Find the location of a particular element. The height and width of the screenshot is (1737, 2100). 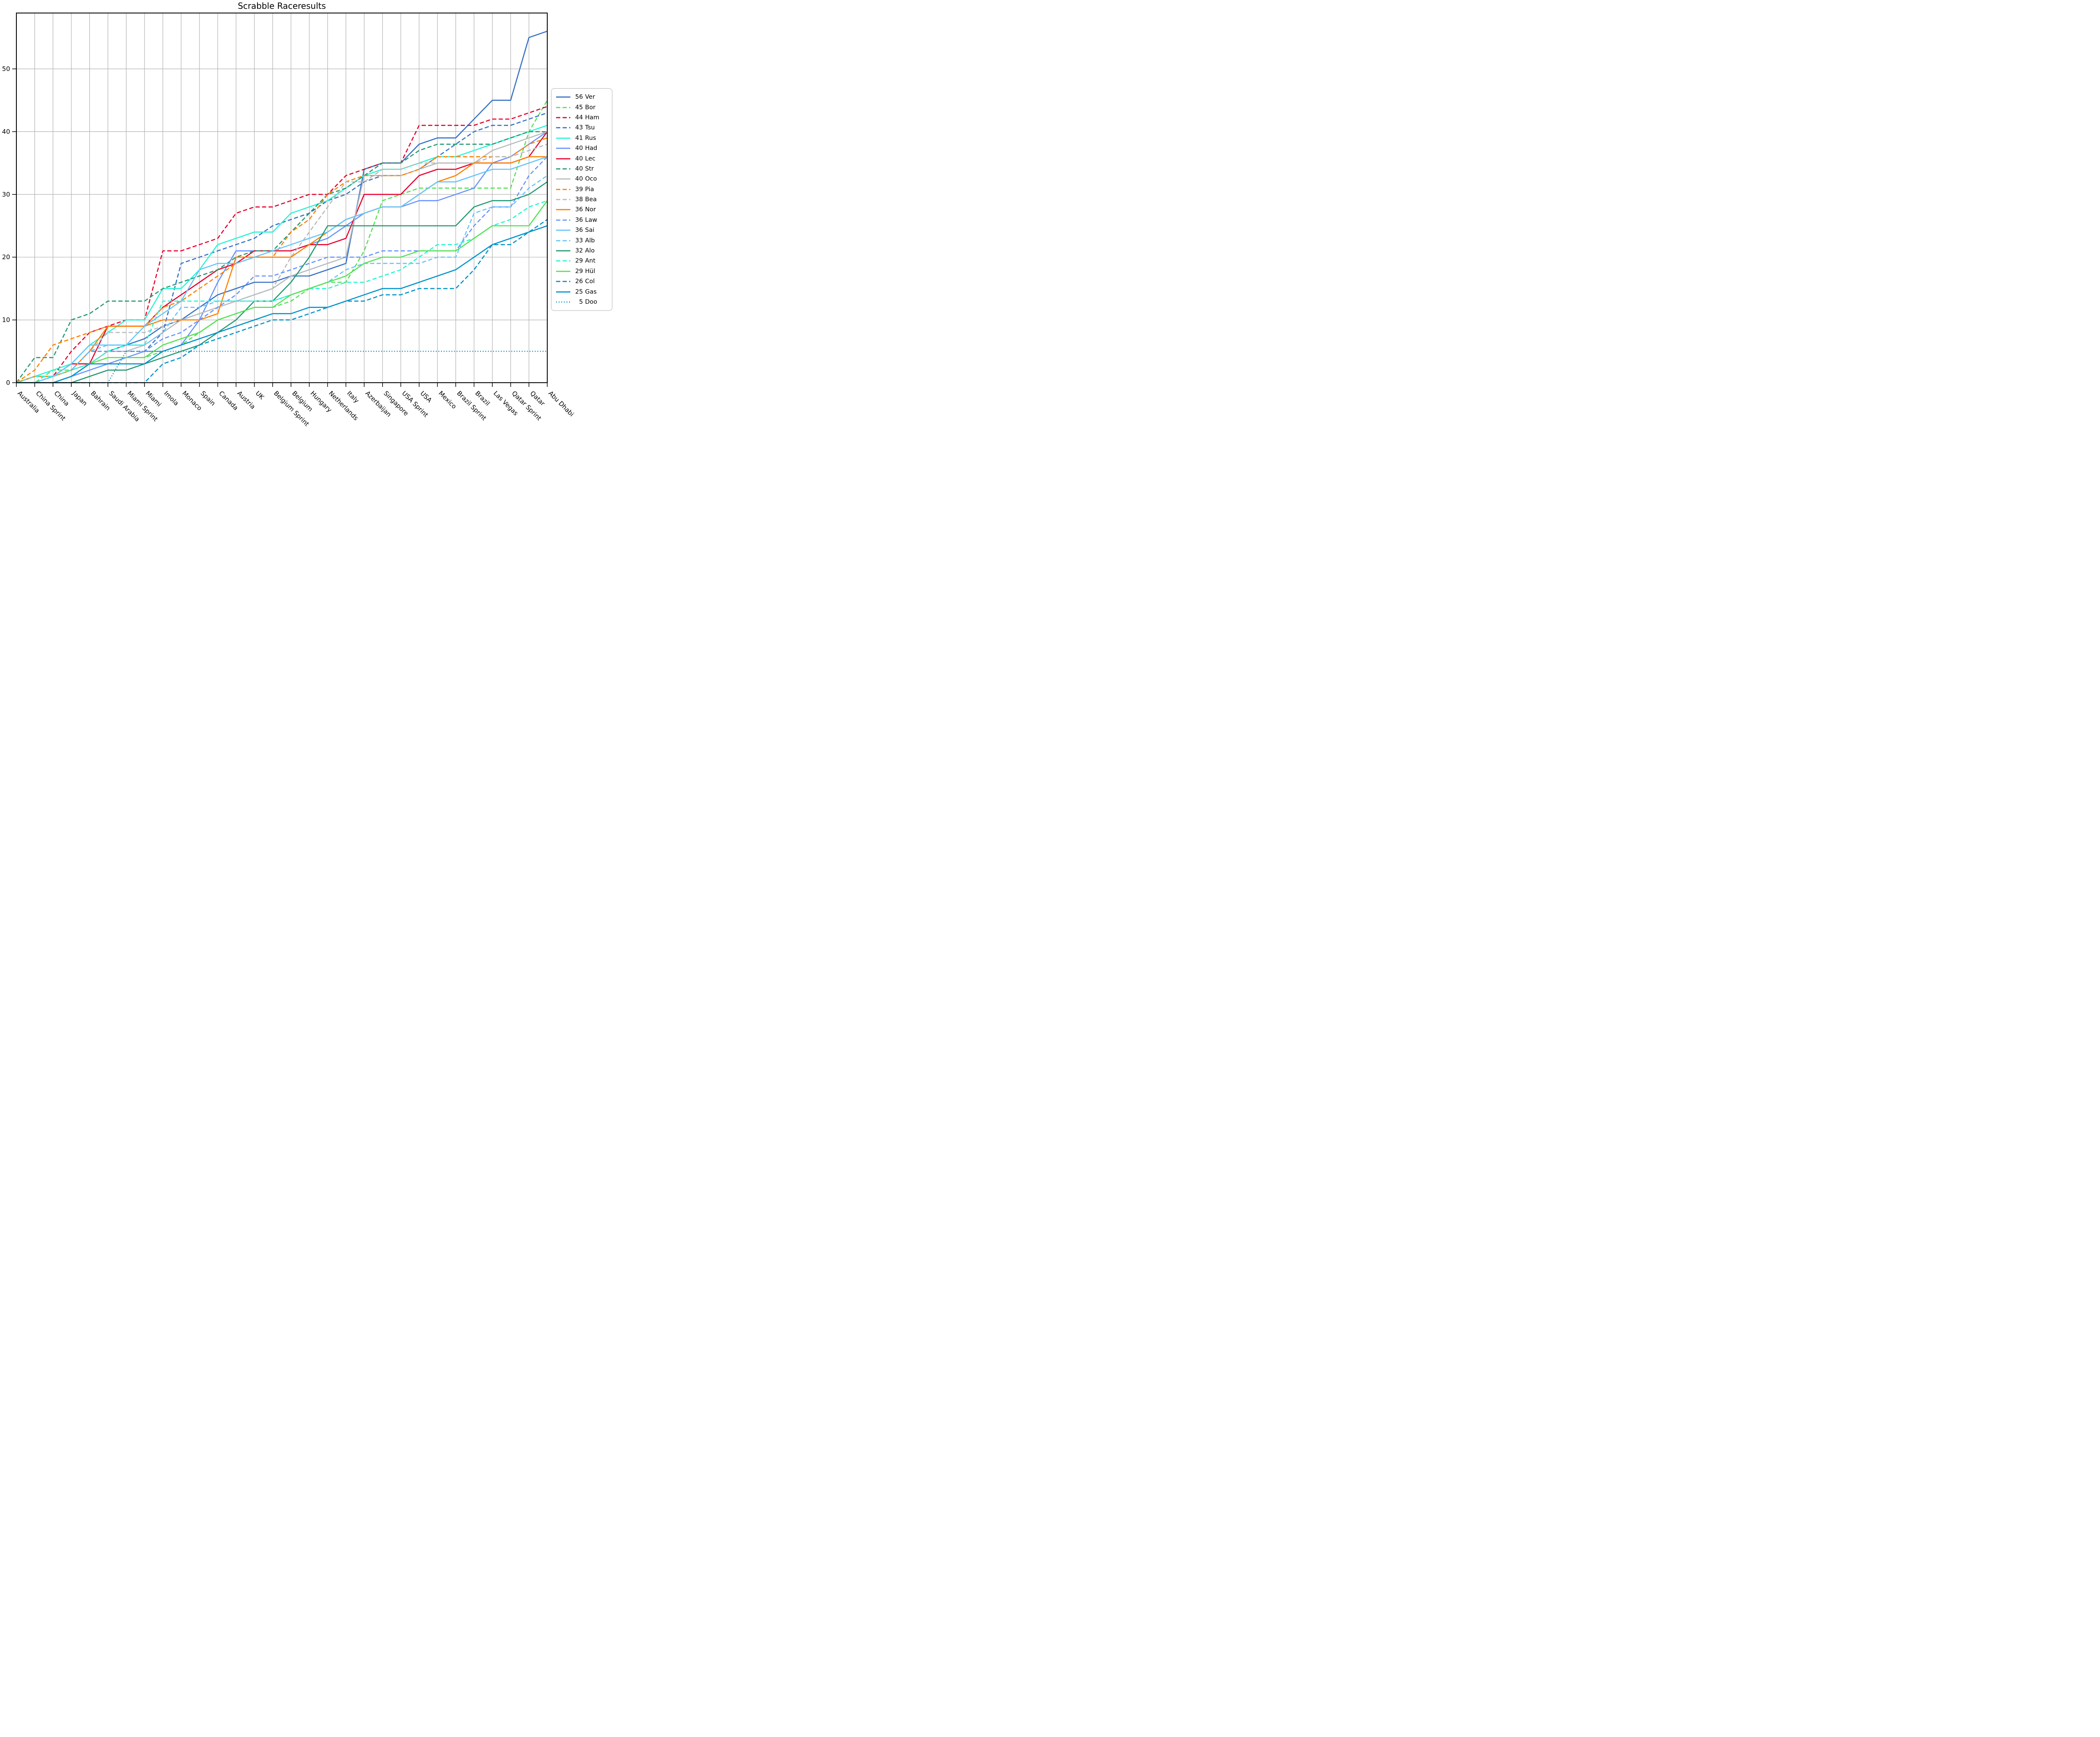

plot-border is located at coordinates (282, 198).